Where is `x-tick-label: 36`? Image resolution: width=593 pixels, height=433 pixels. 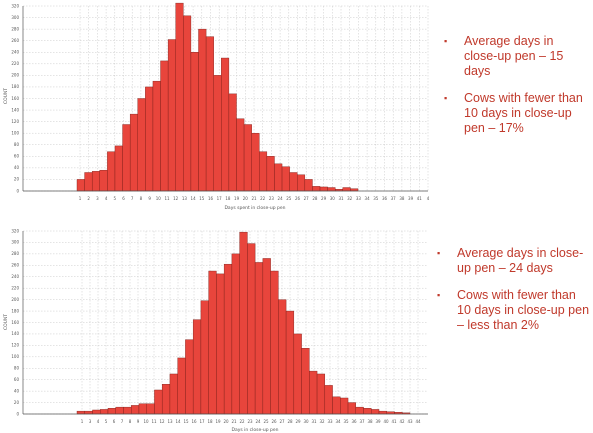
x-tick-label: 36 is located at coordinates (385, 198).